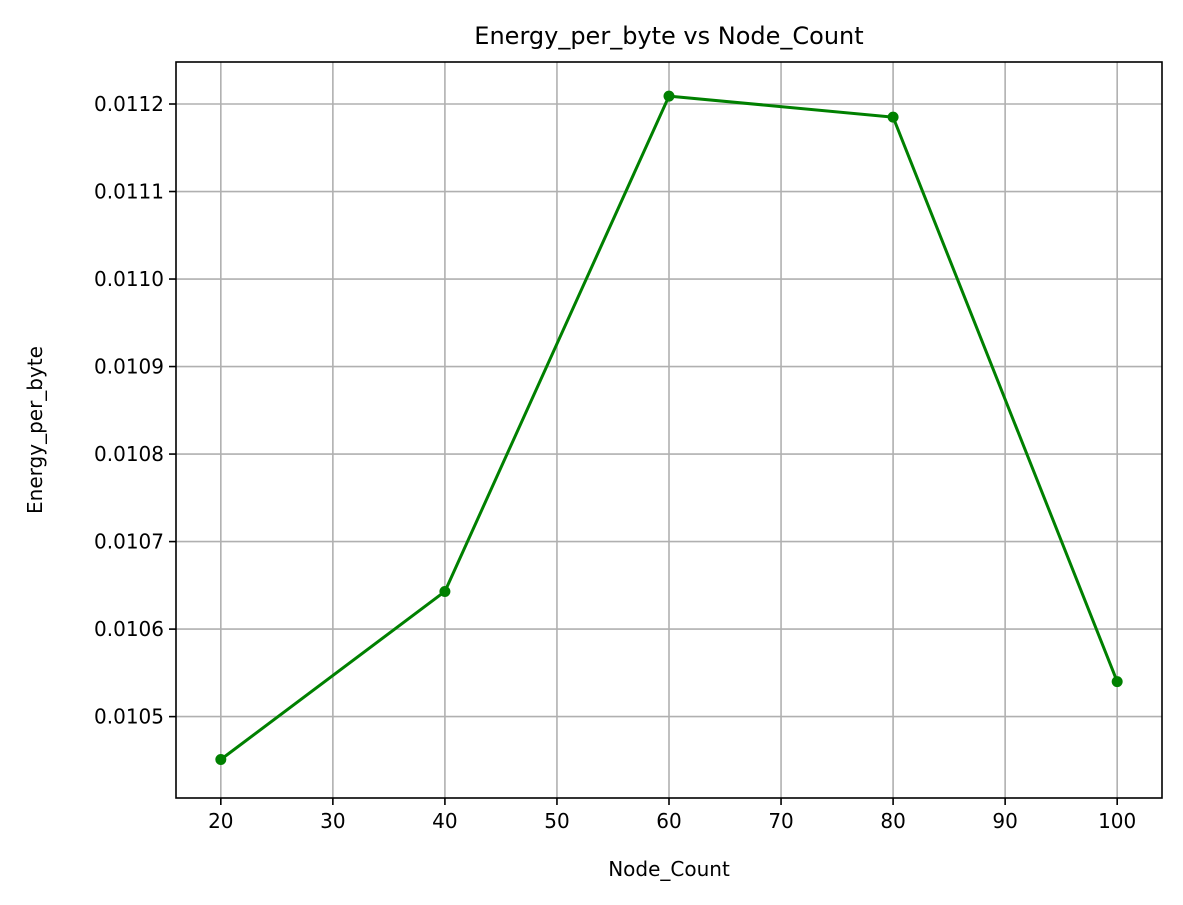 The height and width of the screenshot is (905, 1183). What do you see at coordinates (1117, 821) in the screenshot?
I see `x-tick-label: 100` at bounding box center [1117, 821].